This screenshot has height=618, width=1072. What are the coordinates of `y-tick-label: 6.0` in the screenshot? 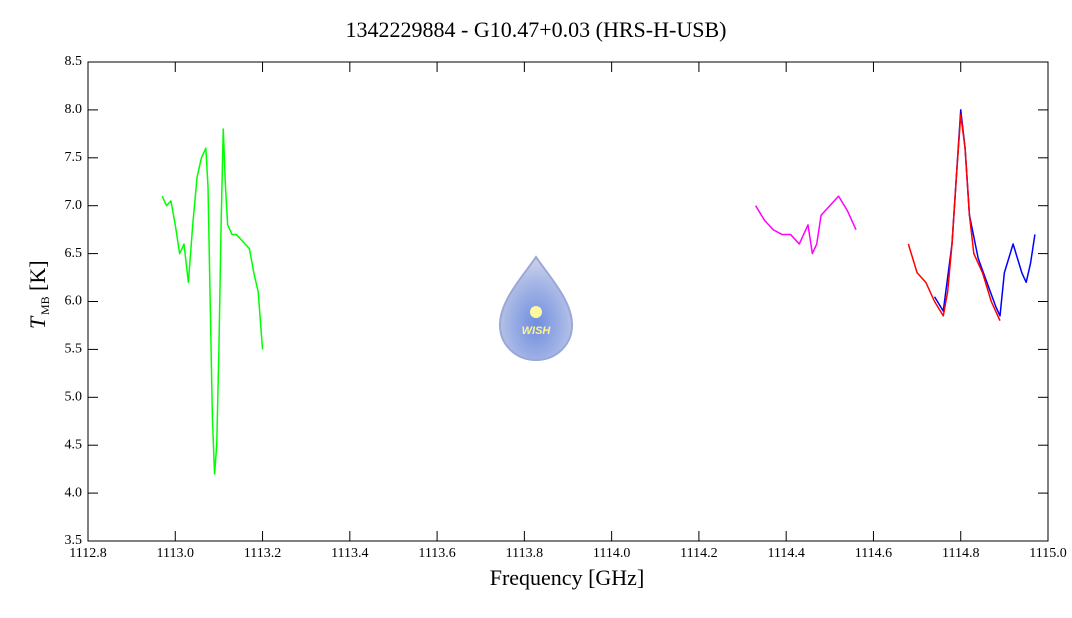 It's located at (74, 301).